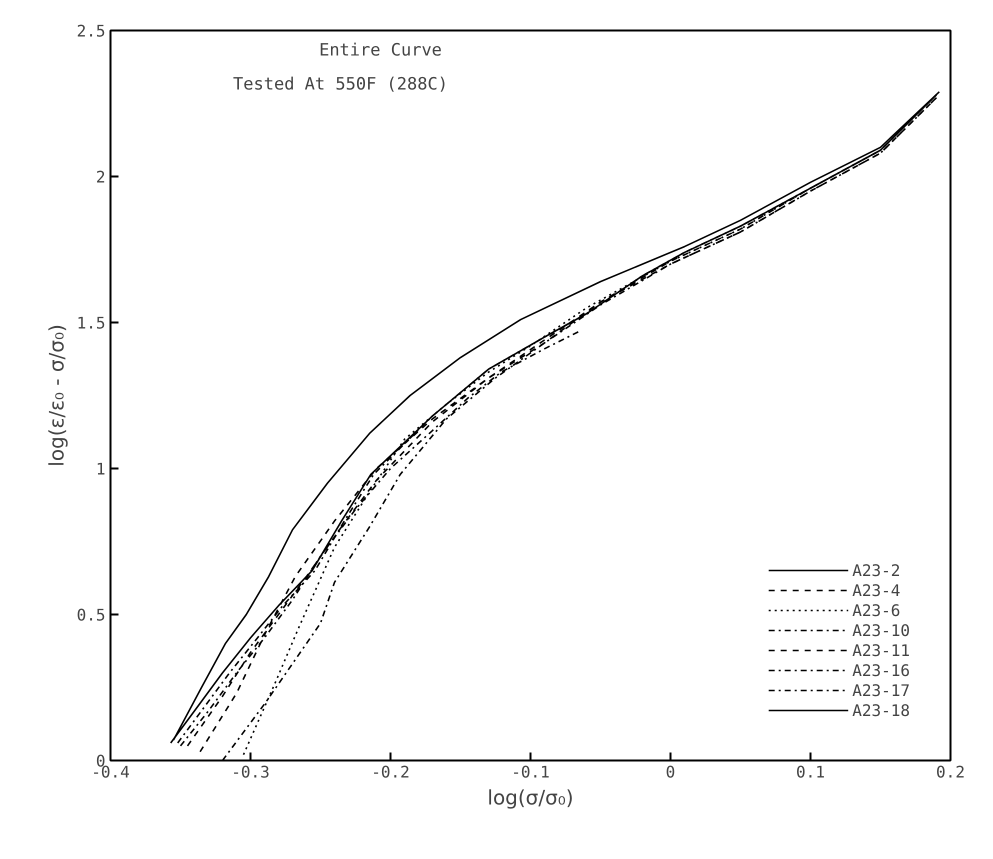  What do you see at coordinates (101, 177) in the screenshot?
I see `y-tick-label: 2` at bounding box center [101, 177].